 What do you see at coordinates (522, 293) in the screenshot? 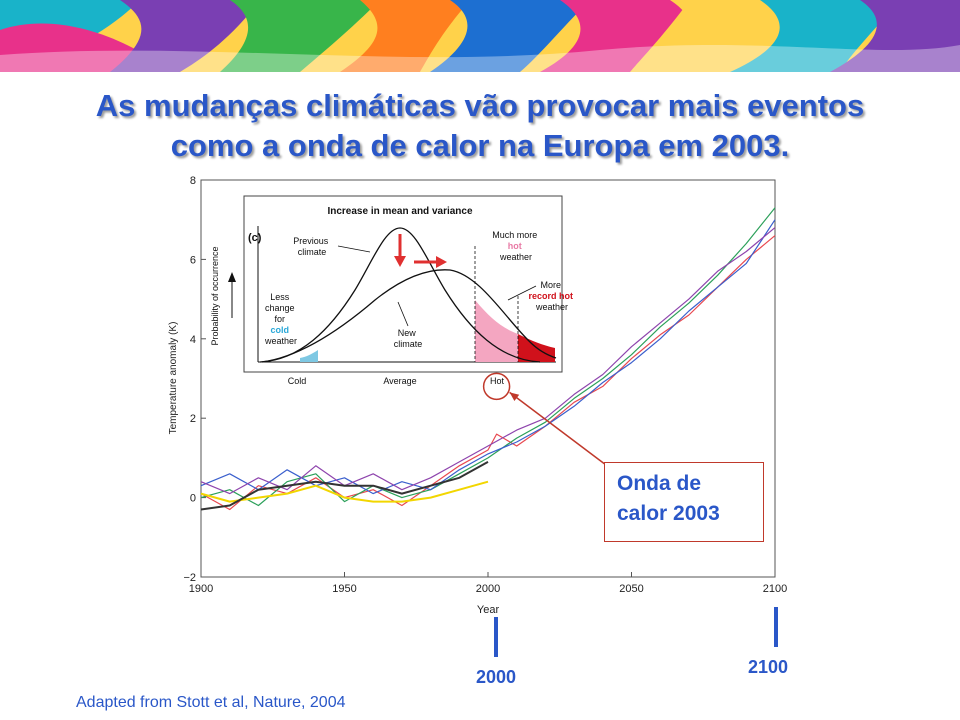
I see `inset-record-pointer` at bounding box center [522, 293].